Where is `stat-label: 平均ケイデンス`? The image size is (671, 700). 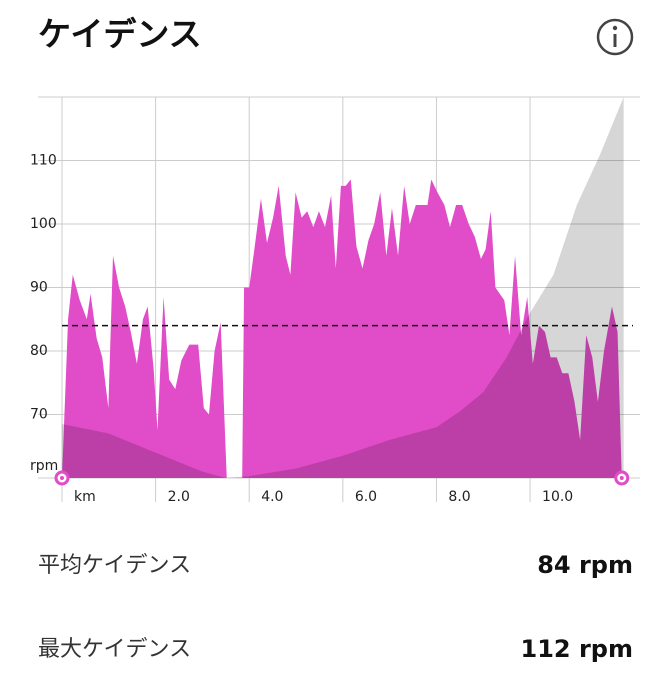
stat-label: 平均ケイデンス is located at coordinates (114, 565).